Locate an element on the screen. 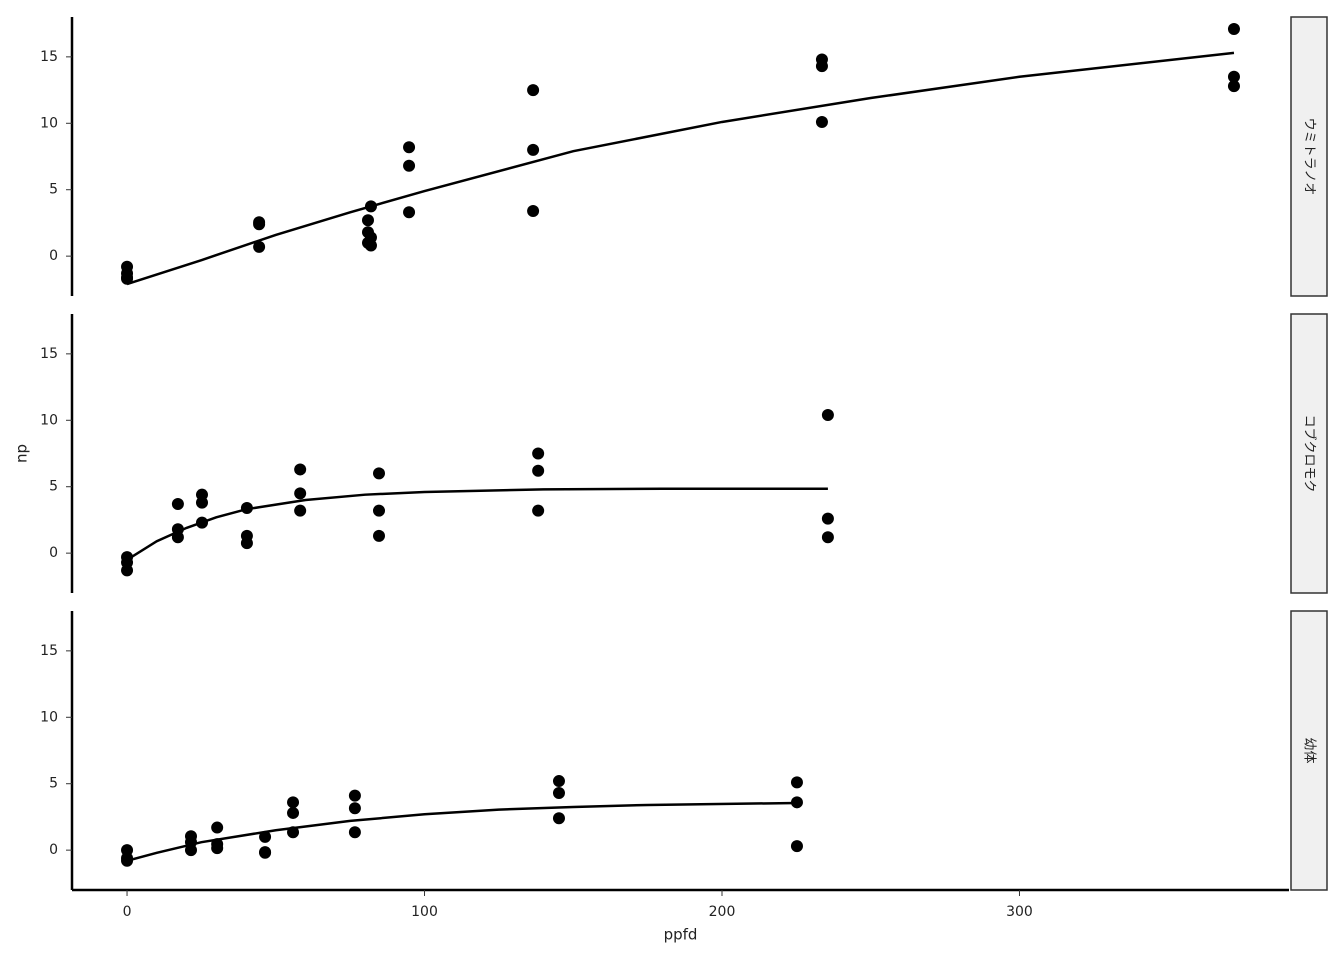  x-axis-label: ppfd is located at coordinates (681, 935).